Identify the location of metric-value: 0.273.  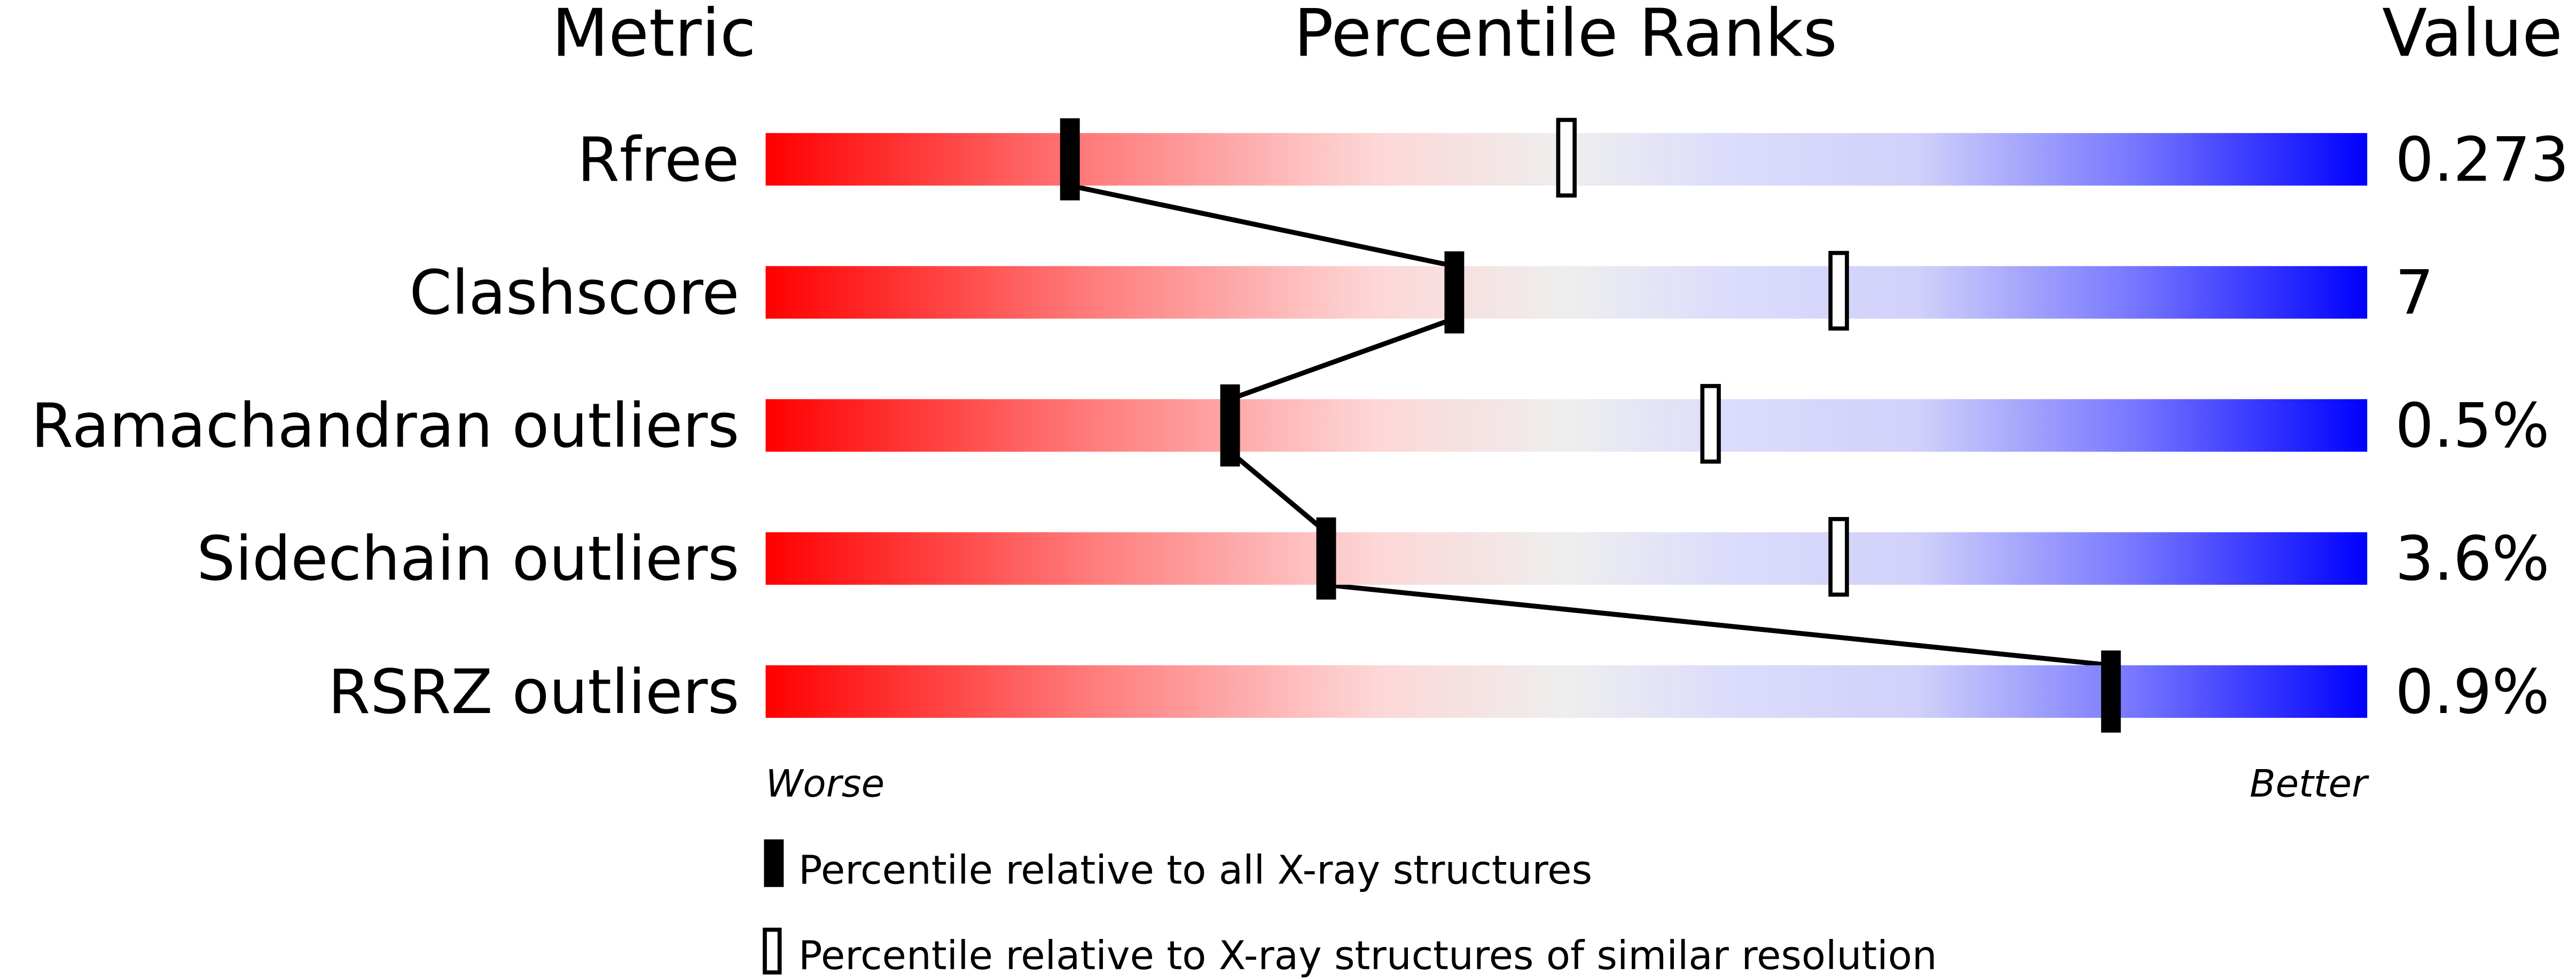
(2482, 159).